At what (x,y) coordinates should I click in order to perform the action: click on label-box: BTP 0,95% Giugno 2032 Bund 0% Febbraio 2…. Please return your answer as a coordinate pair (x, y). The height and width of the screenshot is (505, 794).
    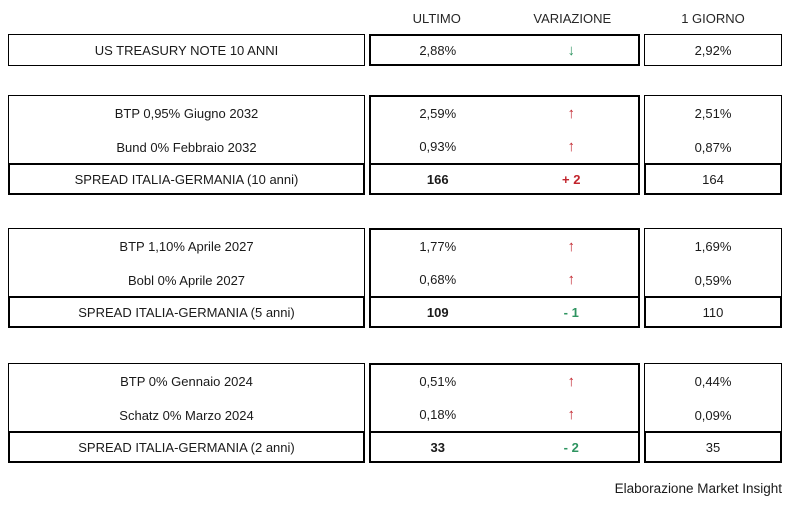
    Looking at the image, I should click on (186, 130).